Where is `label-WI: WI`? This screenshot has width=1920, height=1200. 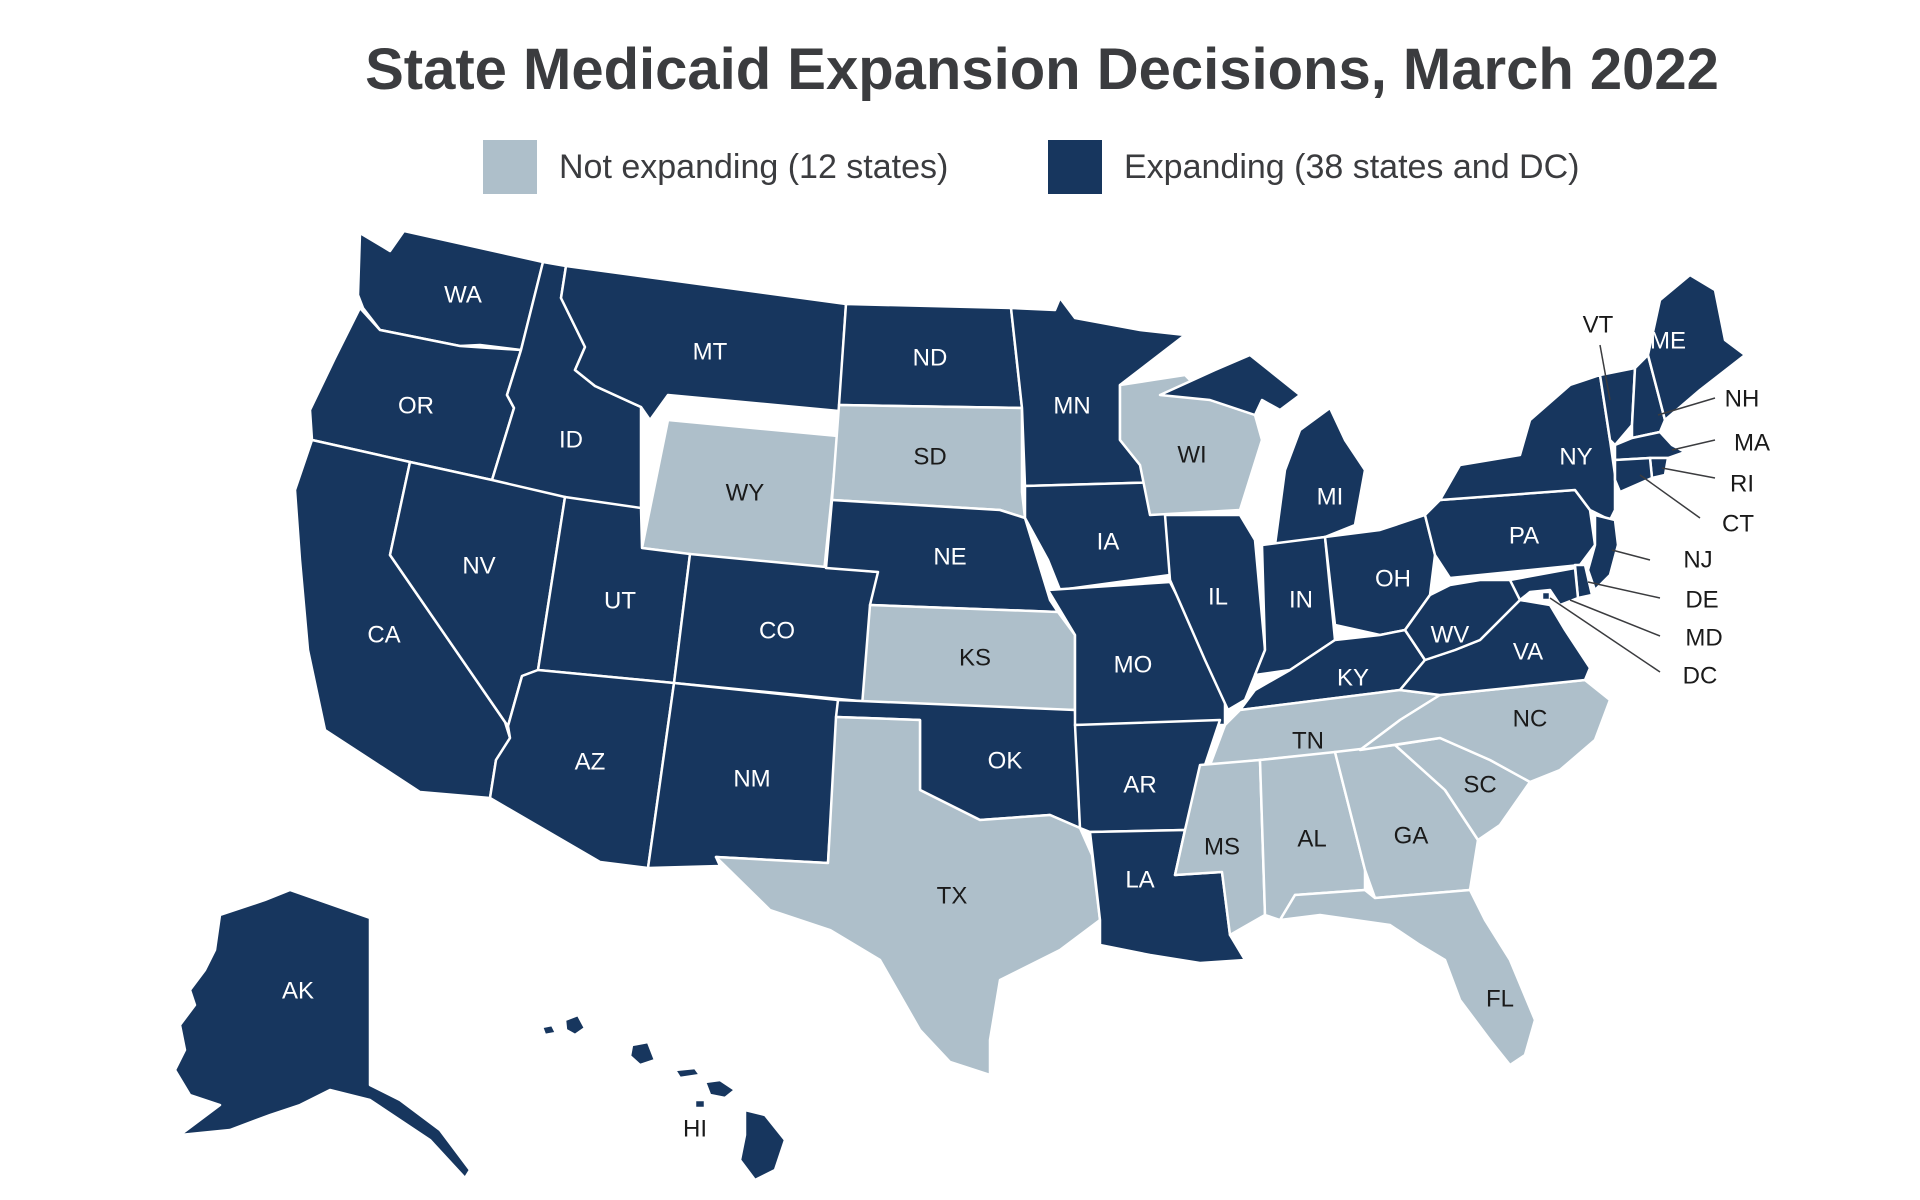 label-WI: WI is located at coordinates (1191, 454).